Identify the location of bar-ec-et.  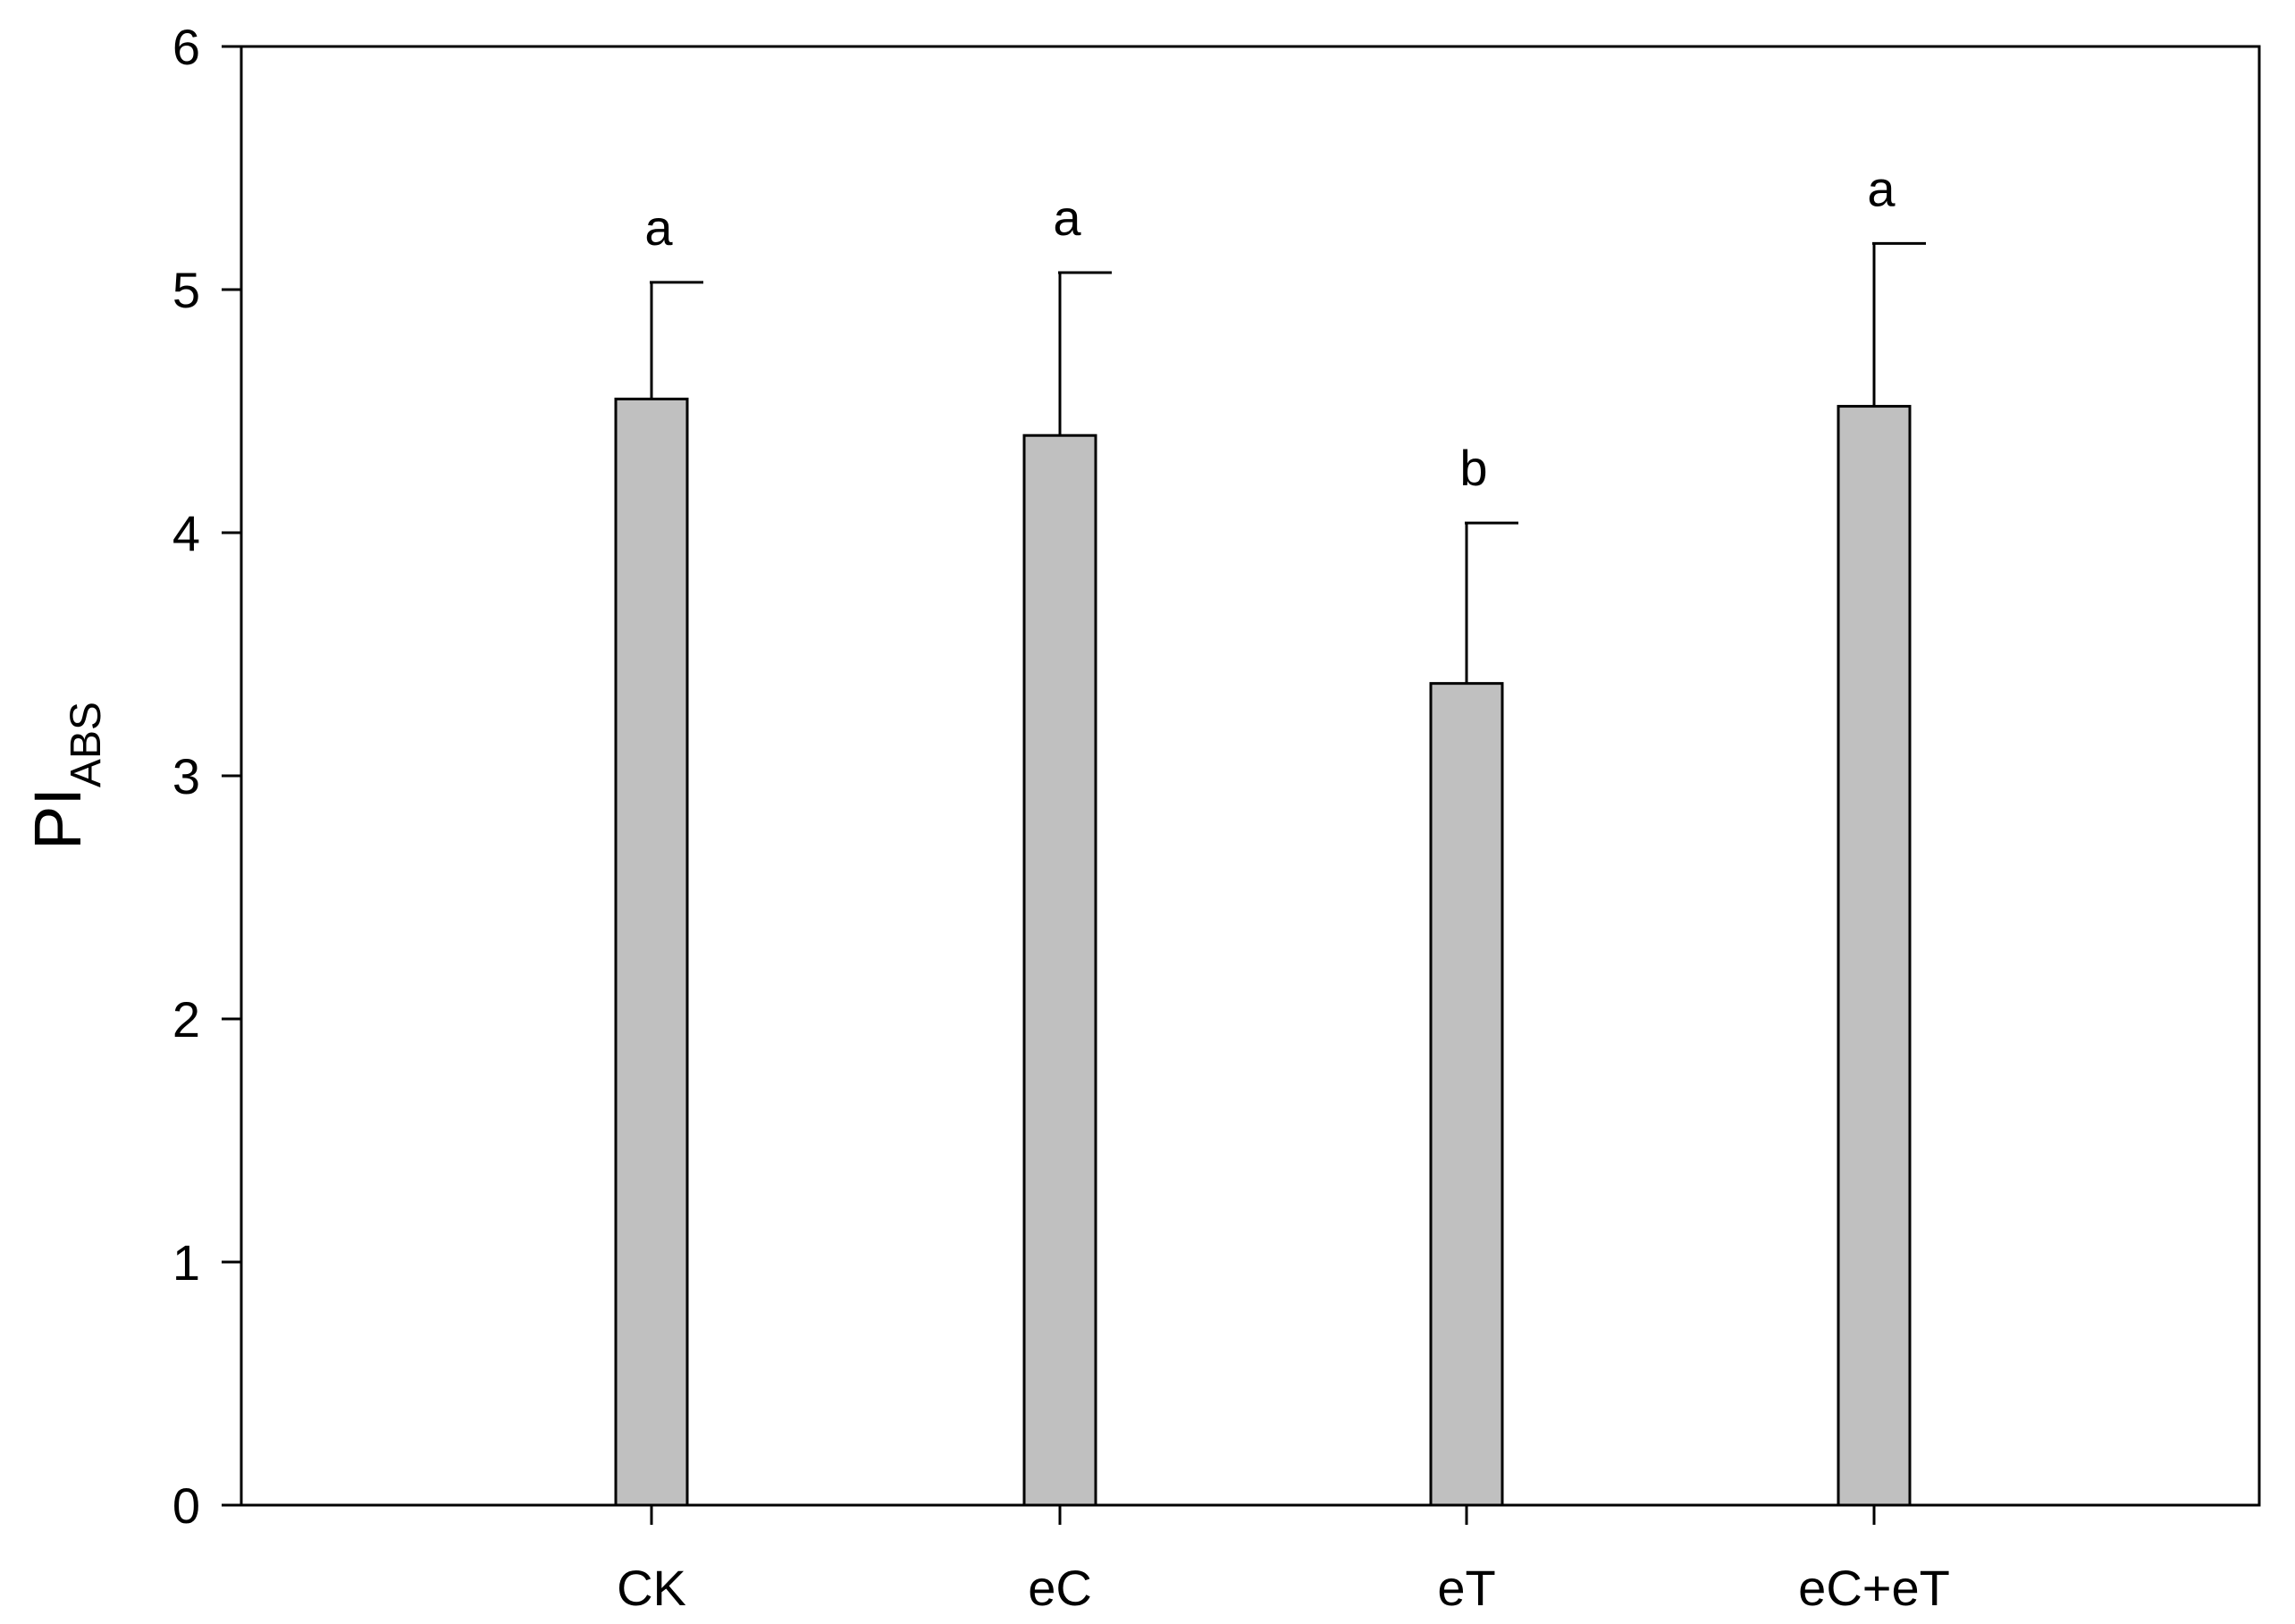
(1874, 956).